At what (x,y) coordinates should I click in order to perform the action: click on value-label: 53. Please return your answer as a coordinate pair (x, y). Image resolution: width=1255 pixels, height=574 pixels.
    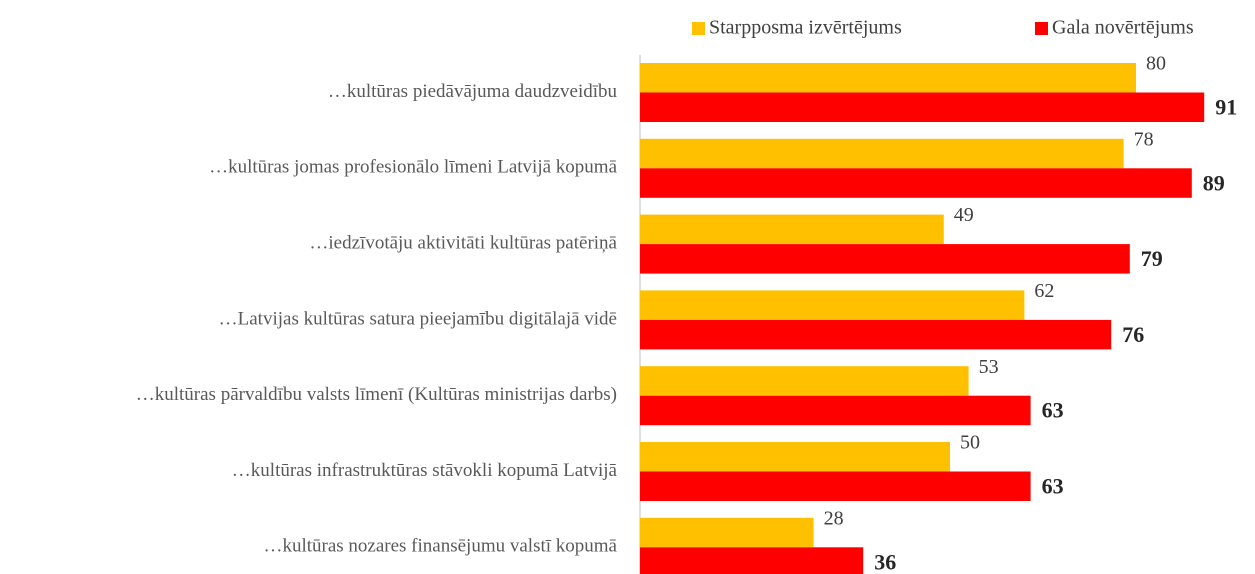
    Looking at the image, I should click on (989, 367).